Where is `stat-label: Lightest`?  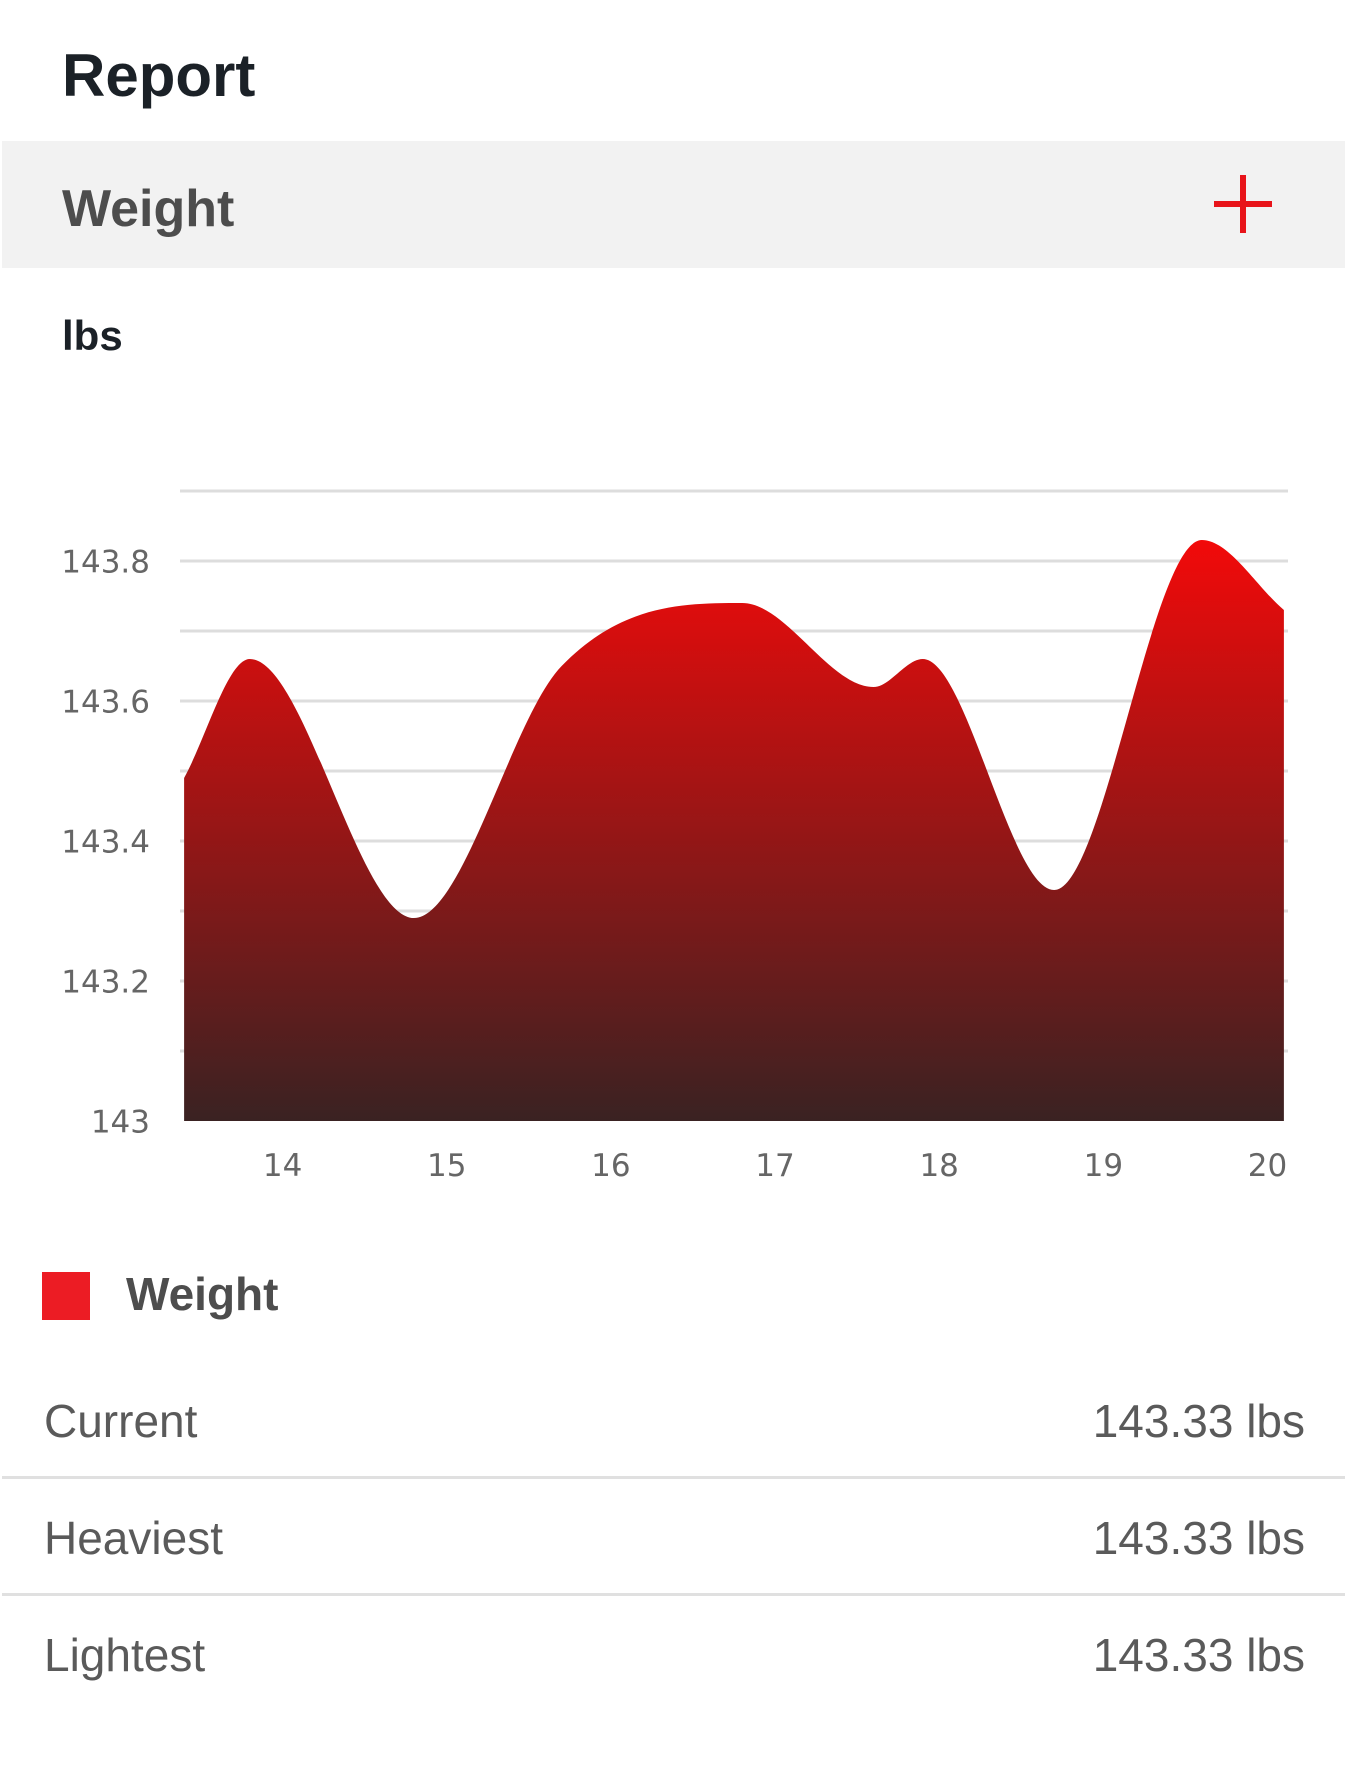
stat-label: Lightest is located at coordinates (125, 1655).